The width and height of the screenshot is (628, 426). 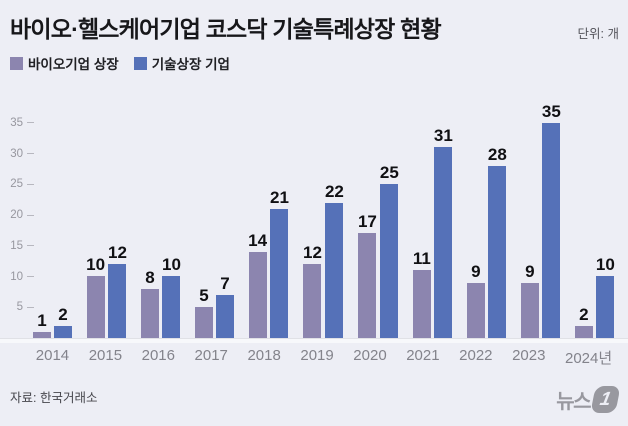 What do you see at coordinates (150, 303) in the screenshot?
I see `bar-column: 8` at bounding box center [150, 303].